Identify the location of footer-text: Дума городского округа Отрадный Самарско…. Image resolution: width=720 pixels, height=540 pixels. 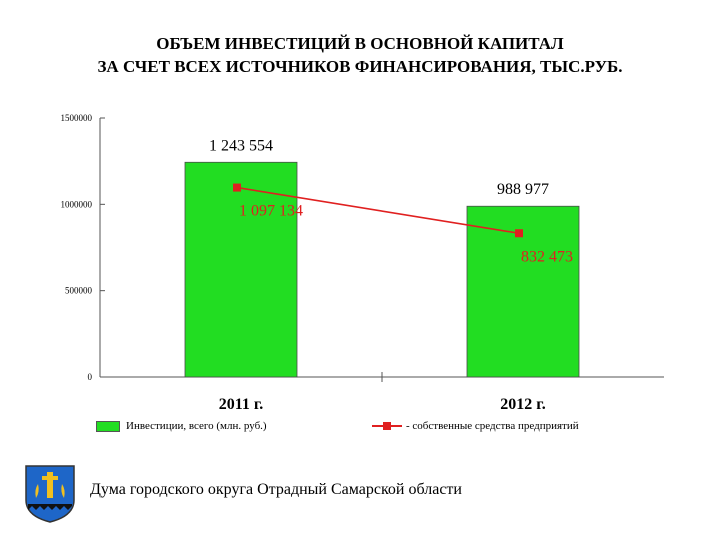
(276, 489).